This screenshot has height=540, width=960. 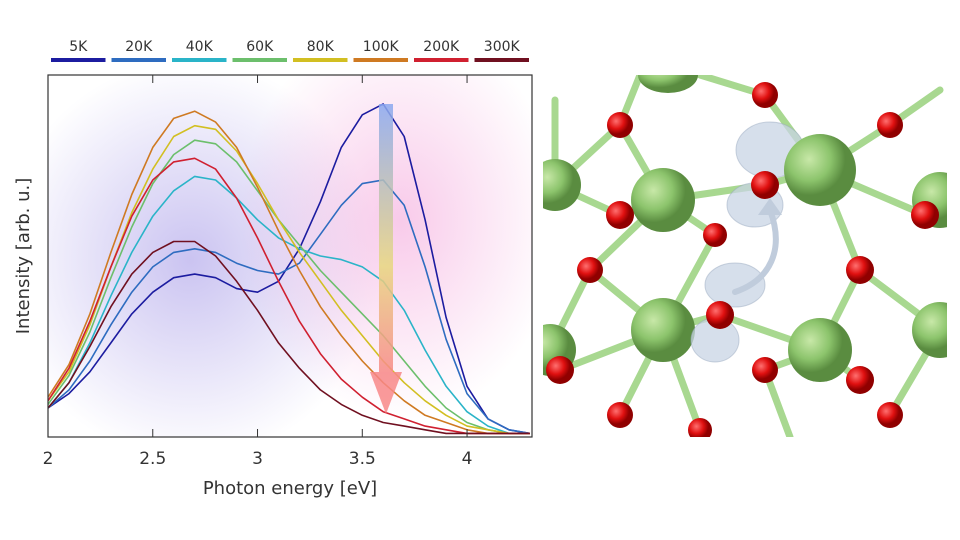 I want to click on legend-label: 40K, so click(x=200, y=47).